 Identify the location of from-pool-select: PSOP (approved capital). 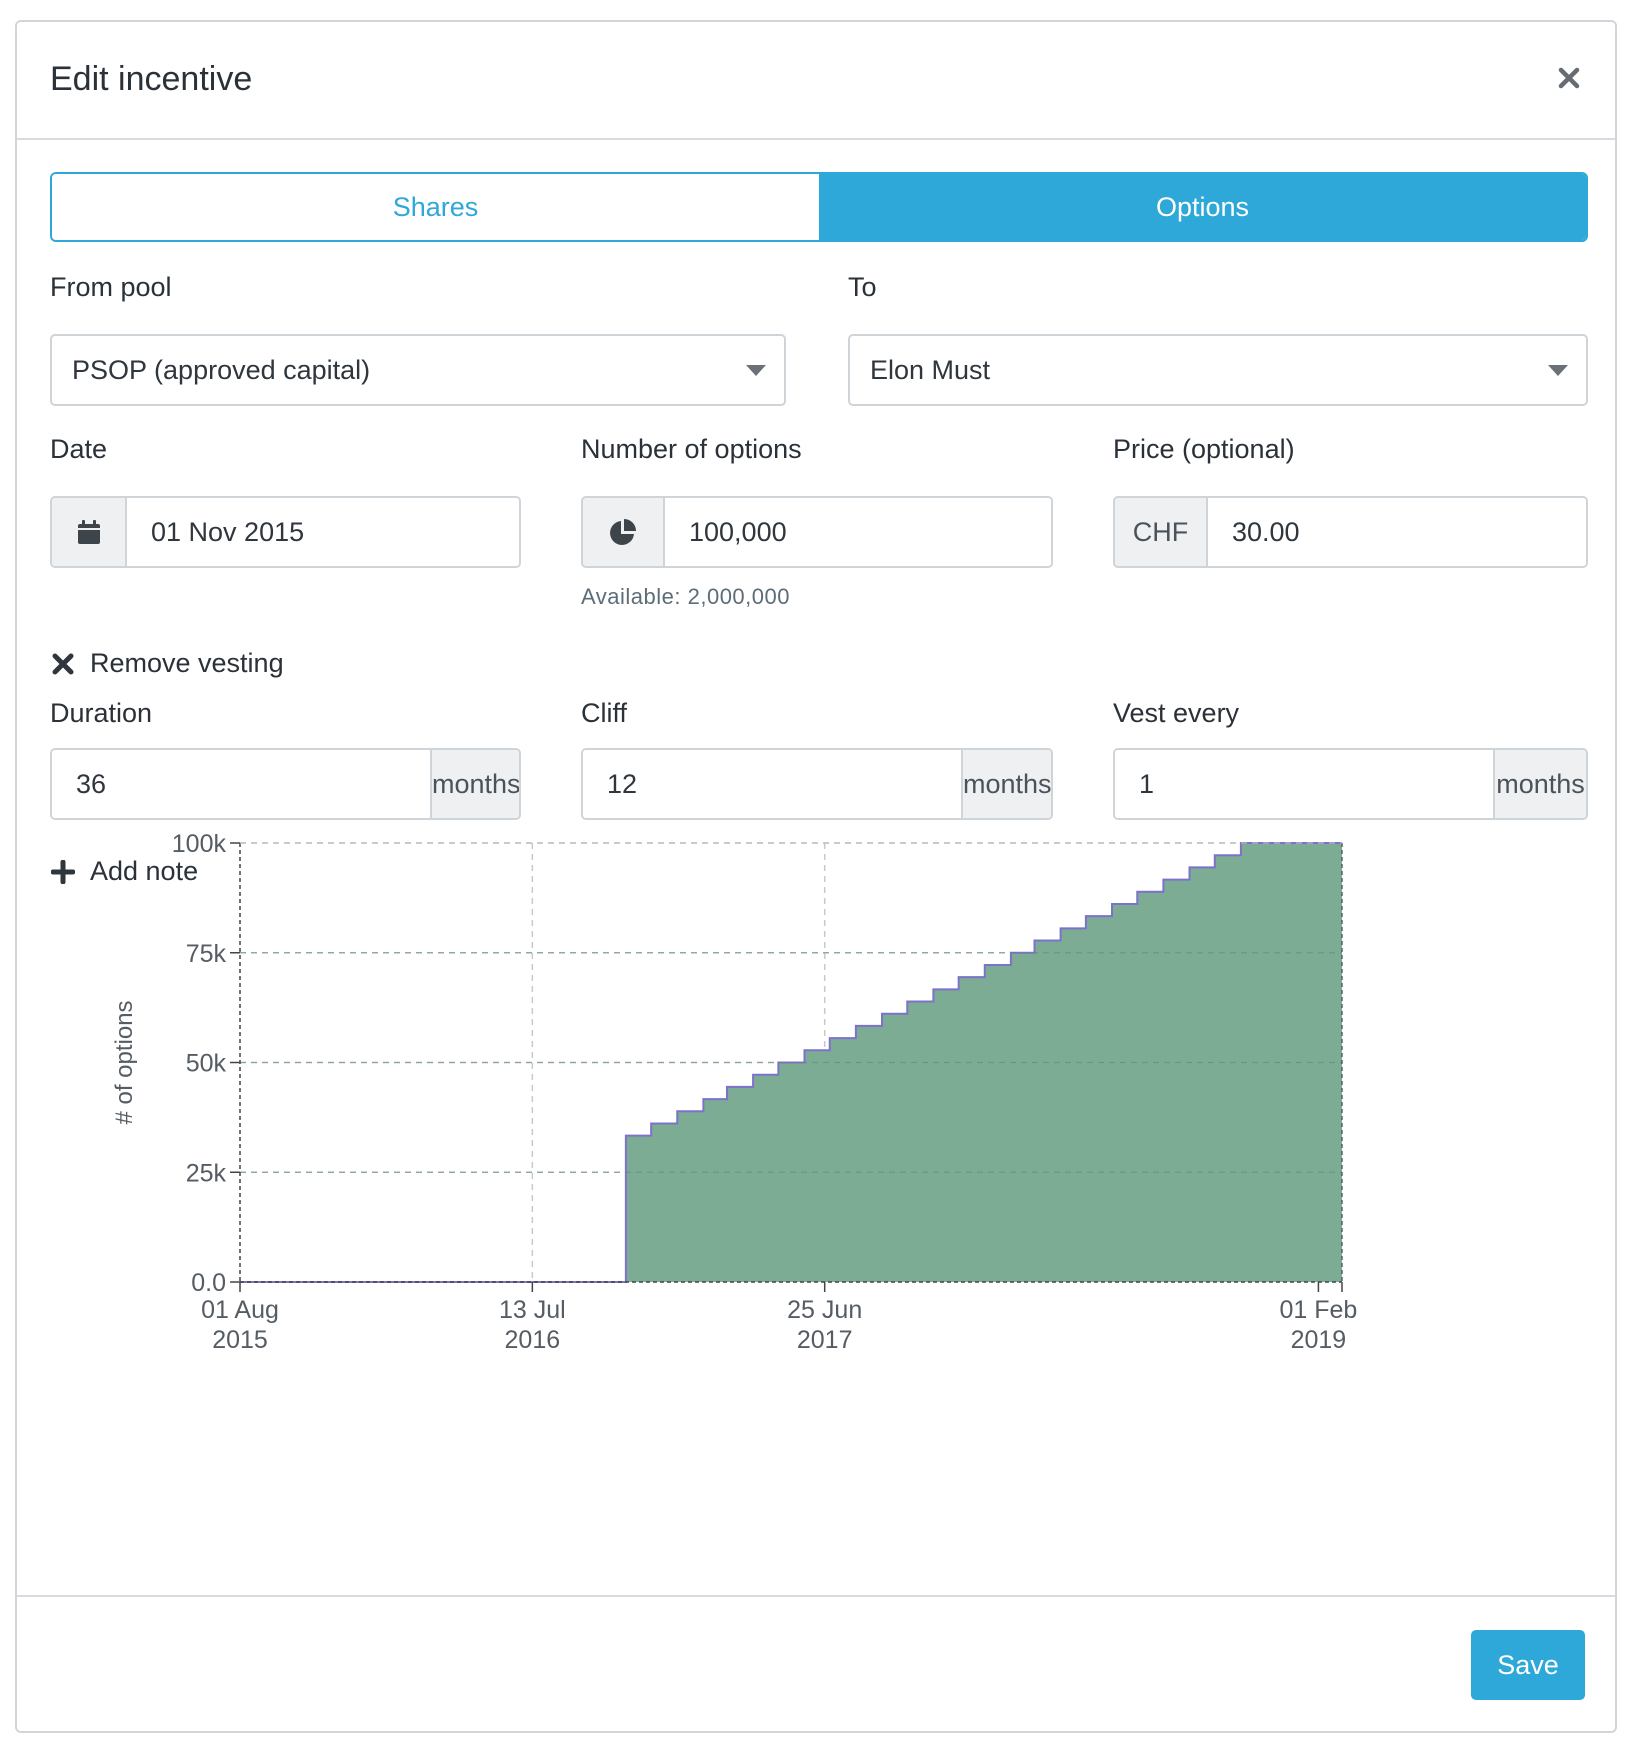
(418, 370).